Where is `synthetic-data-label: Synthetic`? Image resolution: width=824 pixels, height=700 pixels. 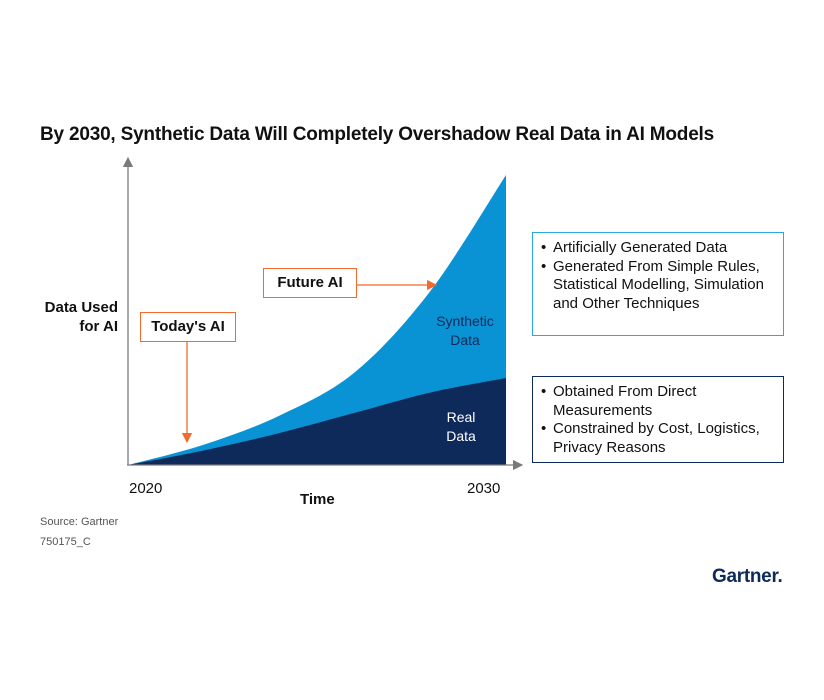 synthetic-data-label: Synthetic is located at coordinates (465, 321).